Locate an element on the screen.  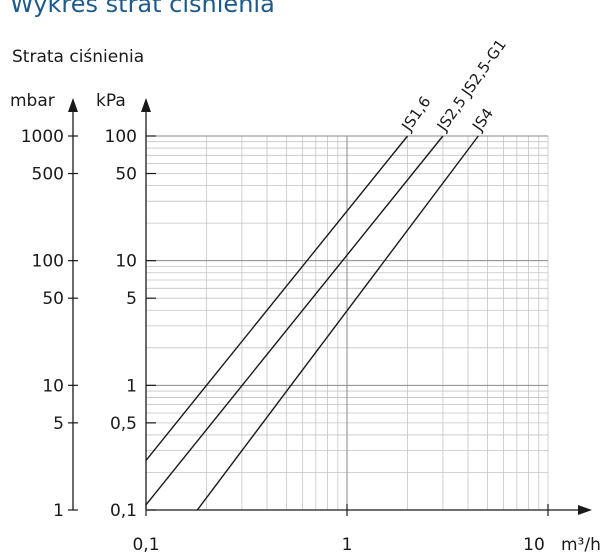
y-axis-label: Strata ciśnienia is located at coordinates (78, 57).